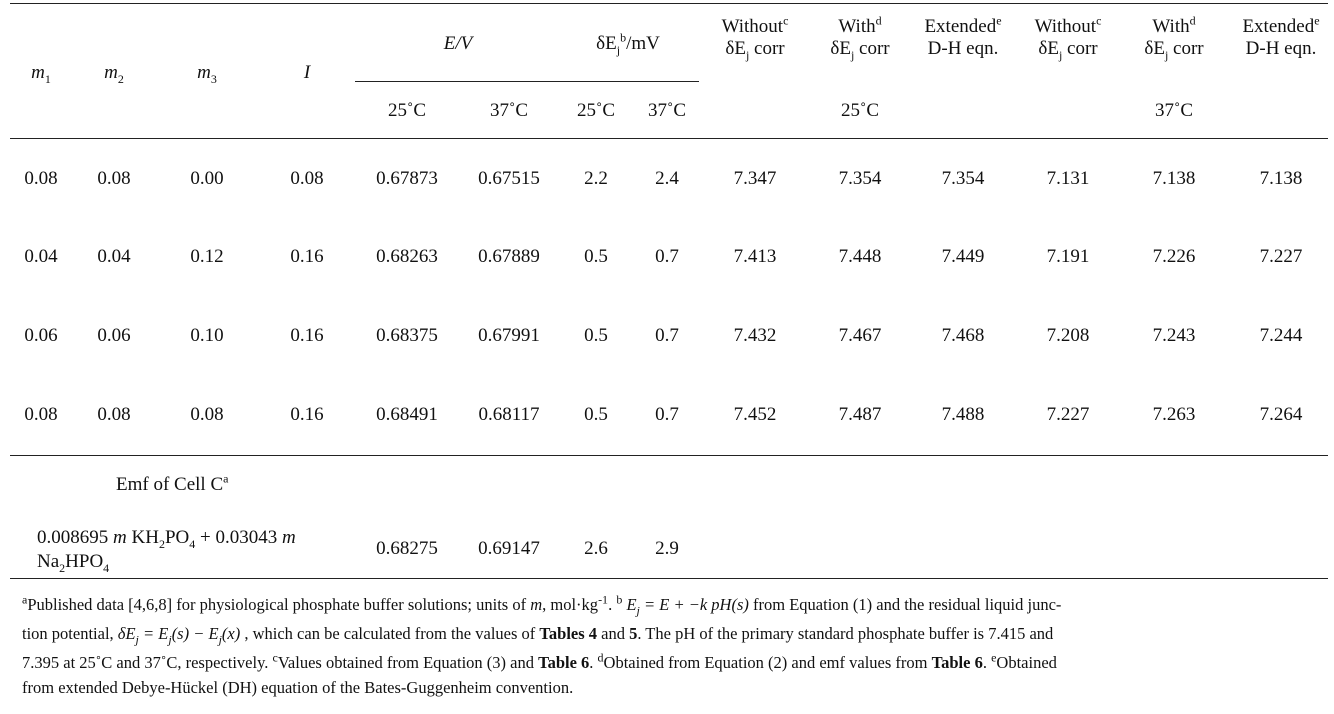 This screenshot has width=1334, height=714. What do you see at coordinates (509, 178) in the screenshot?
I see `cell-emf-37: 0.67515` at bounding box center [509, 178].